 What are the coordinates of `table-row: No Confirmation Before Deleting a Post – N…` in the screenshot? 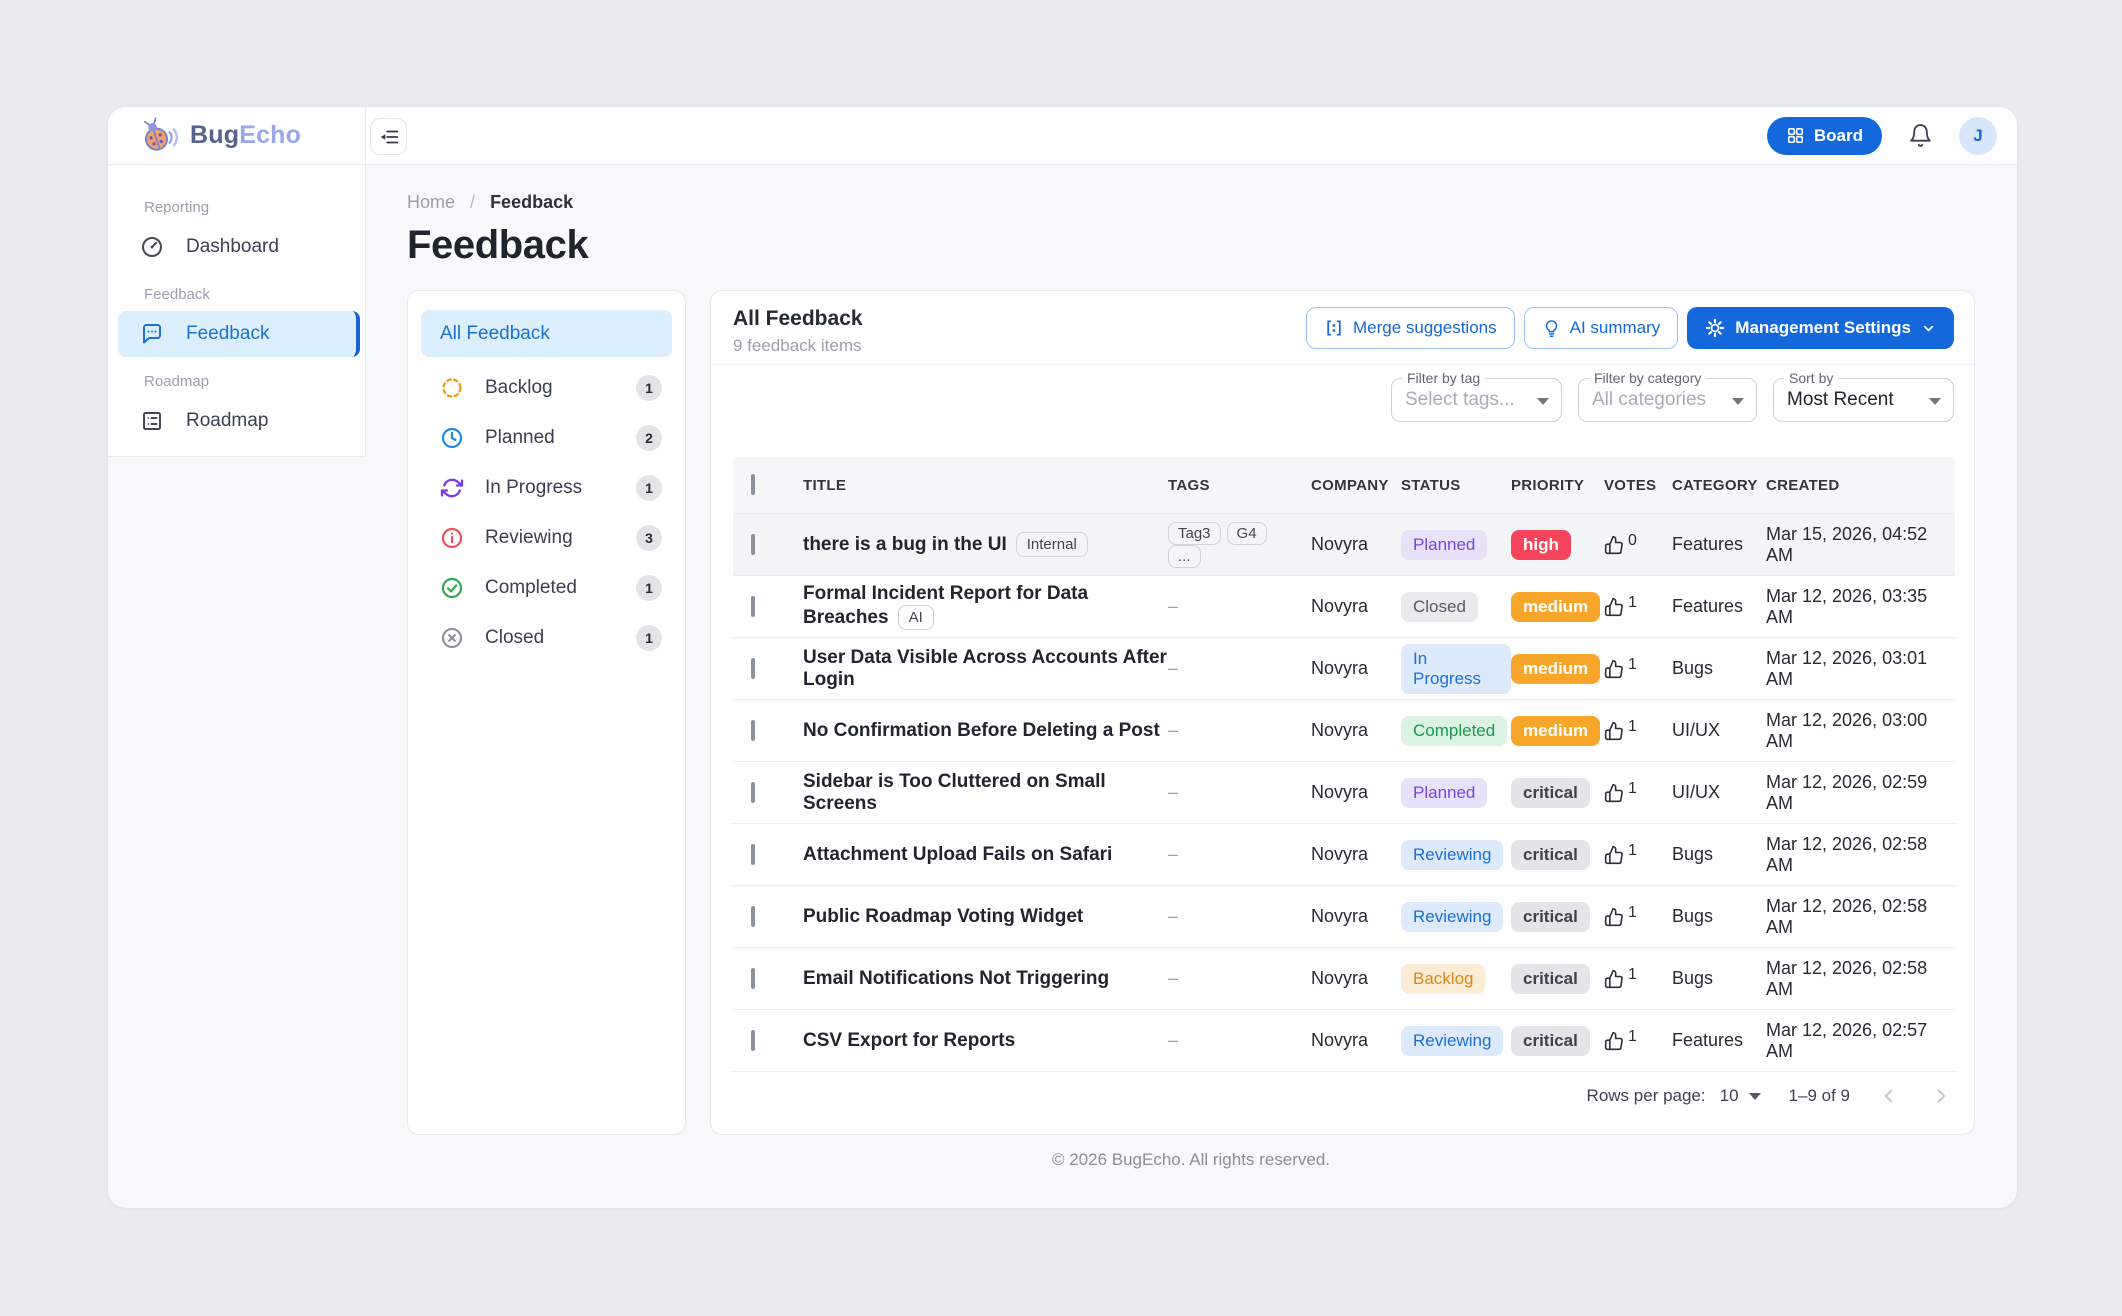 It's located at (1344, 731).